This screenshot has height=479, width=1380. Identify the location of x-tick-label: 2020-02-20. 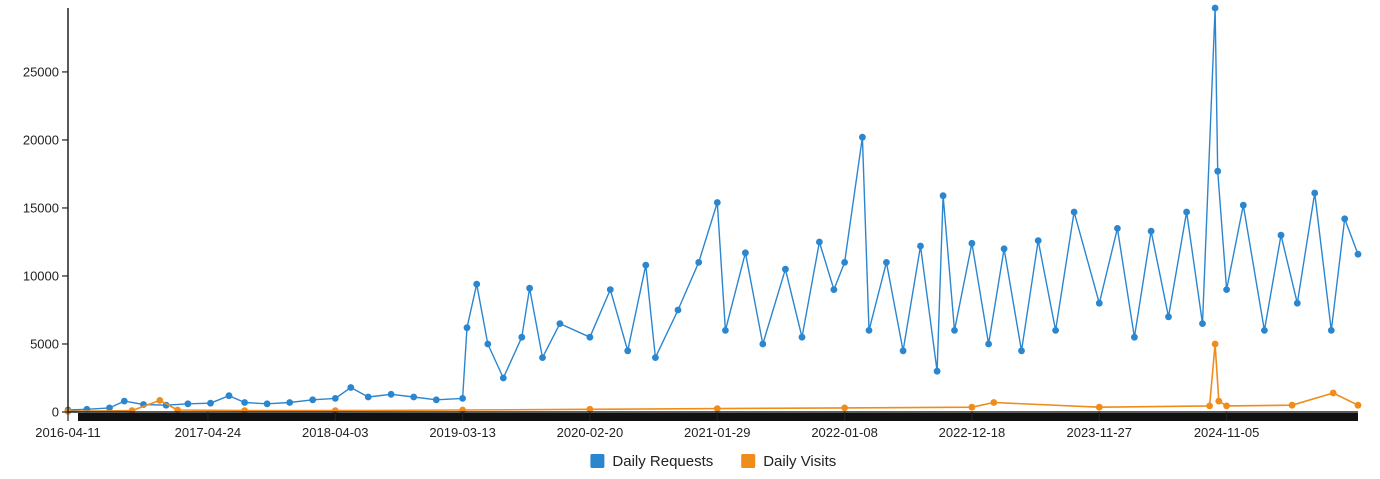
(590, 432).